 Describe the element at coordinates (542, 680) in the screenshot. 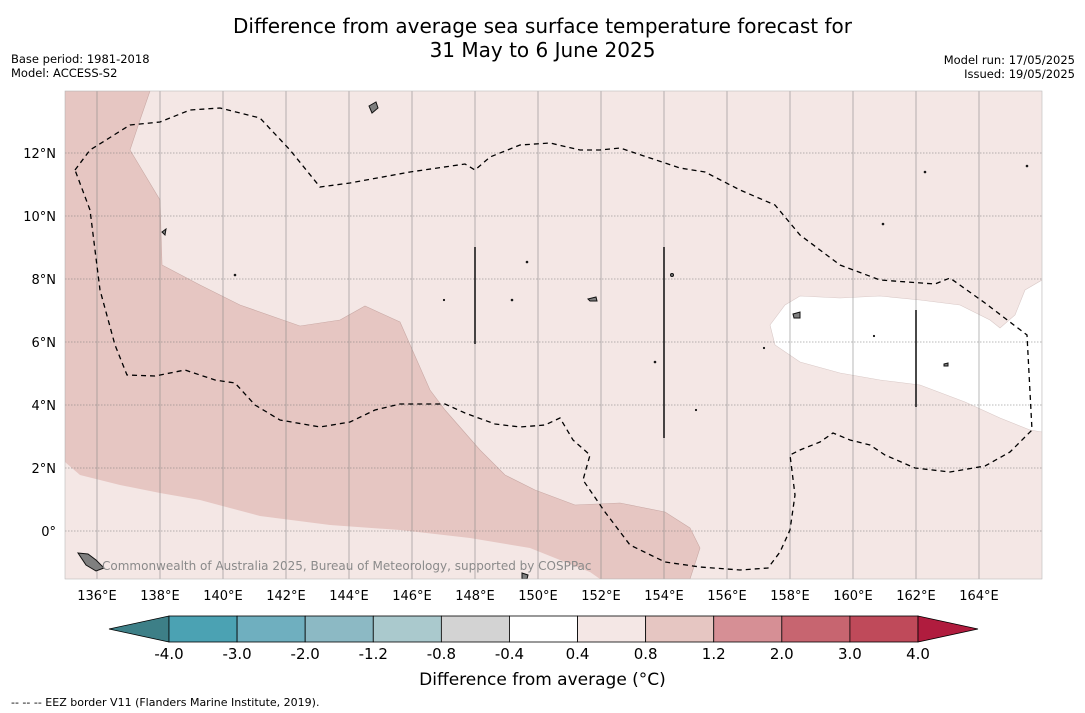

I see `colorbar-title: Difference from average (°C)` at that location.